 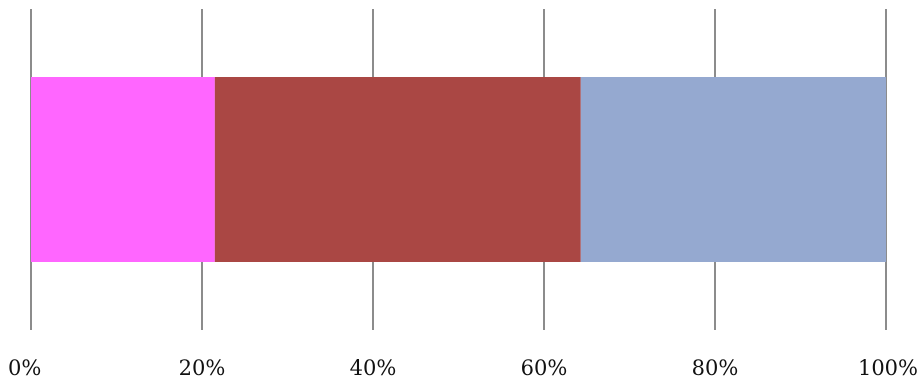 What do you see at coordinates (888, 368) in the screenshot?
I see `x-tick-label-5: 100%` at bounding box center [888, 368].